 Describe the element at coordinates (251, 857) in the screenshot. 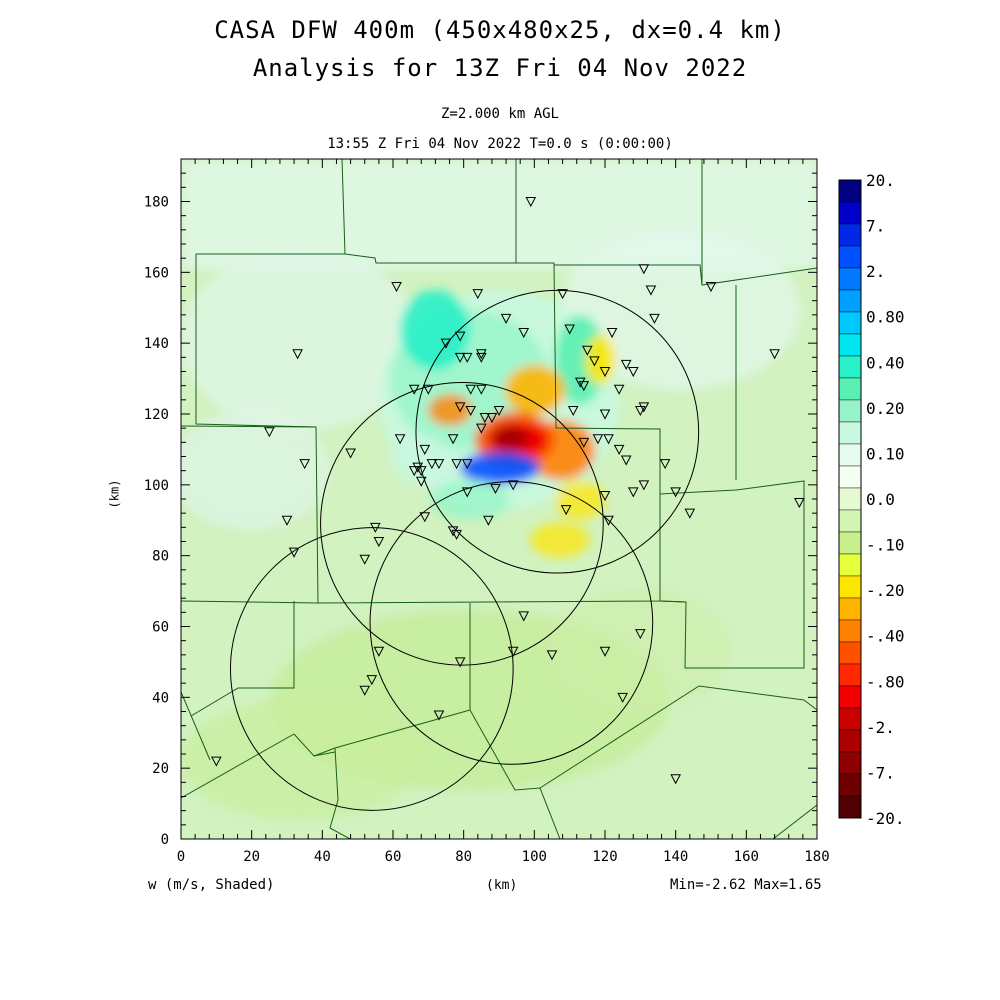

I see `x-tick-label: 20` at that location.